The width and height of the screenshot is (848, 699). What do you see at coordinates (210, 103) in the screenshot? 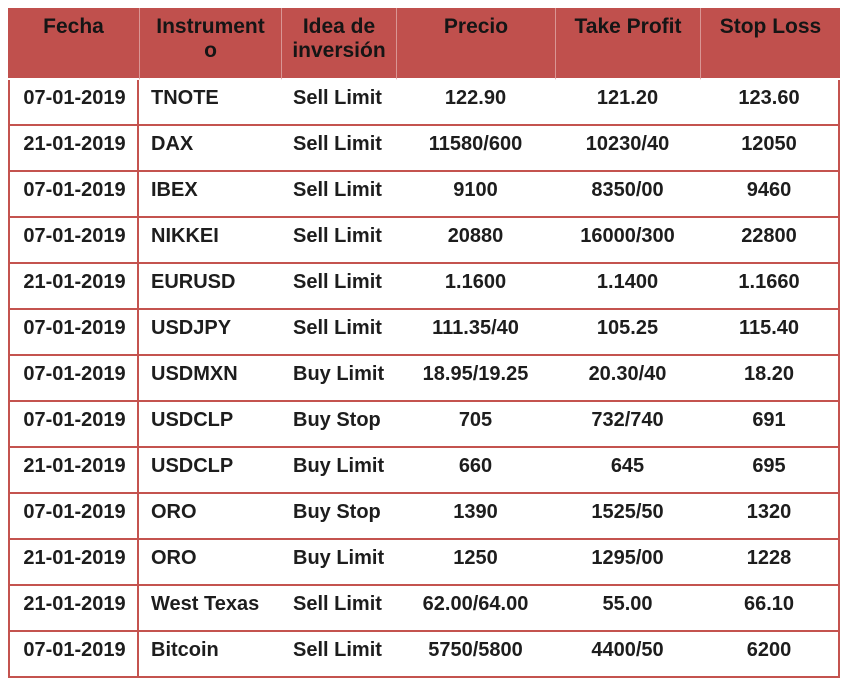
I see `cell-instrumento: TNOTE` at bounding box center [210, 103].